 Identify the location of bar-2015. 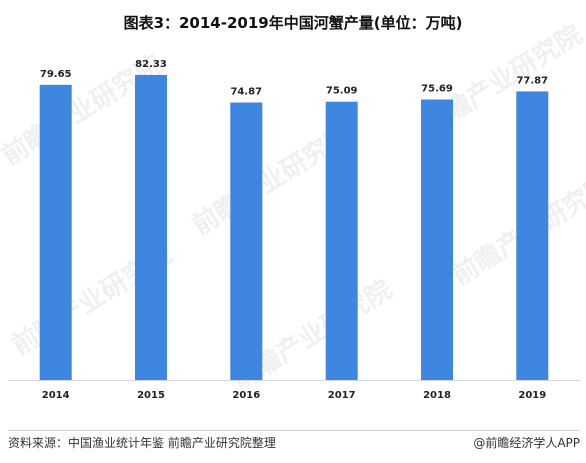
(151, 227).